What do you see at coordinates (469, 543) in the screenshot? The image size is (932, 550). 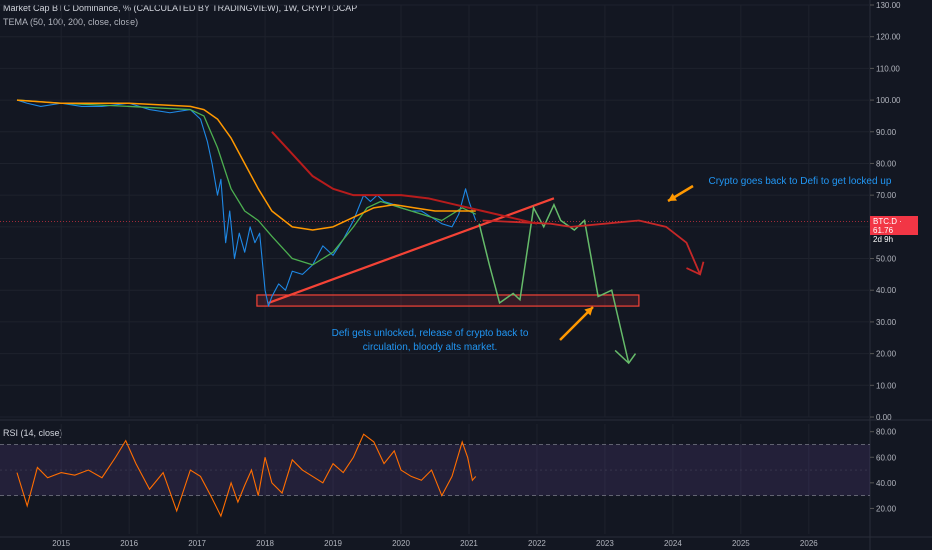 I see `x-tick-label: 2021` at bounding box center [469, 543].